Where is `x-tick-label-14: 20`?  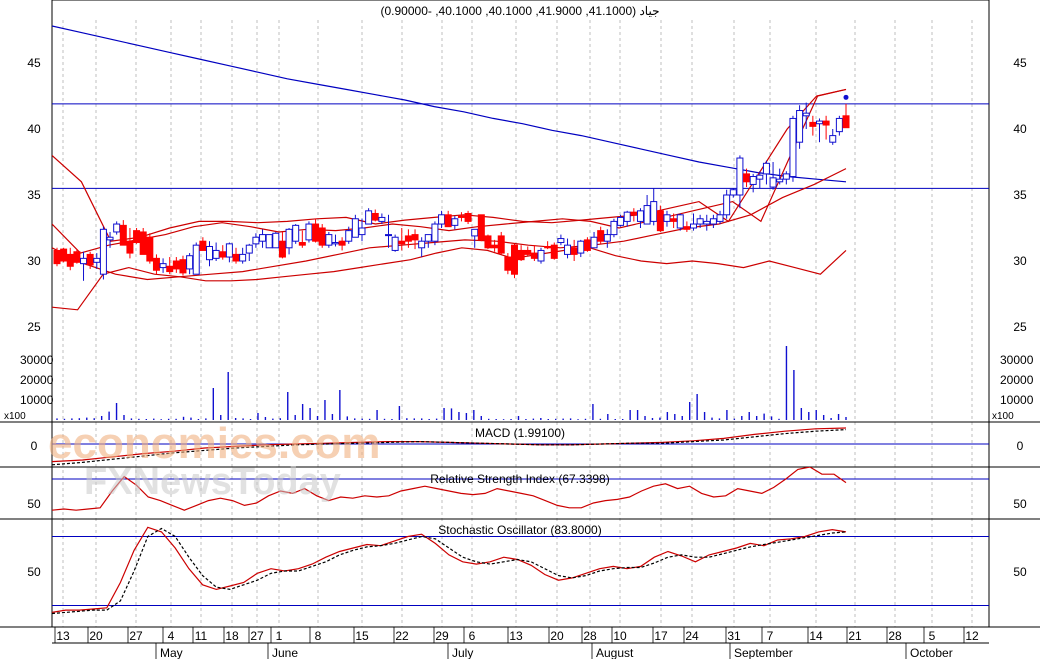
x-tick-label-14: 20 is located at coordinates (557, 636).